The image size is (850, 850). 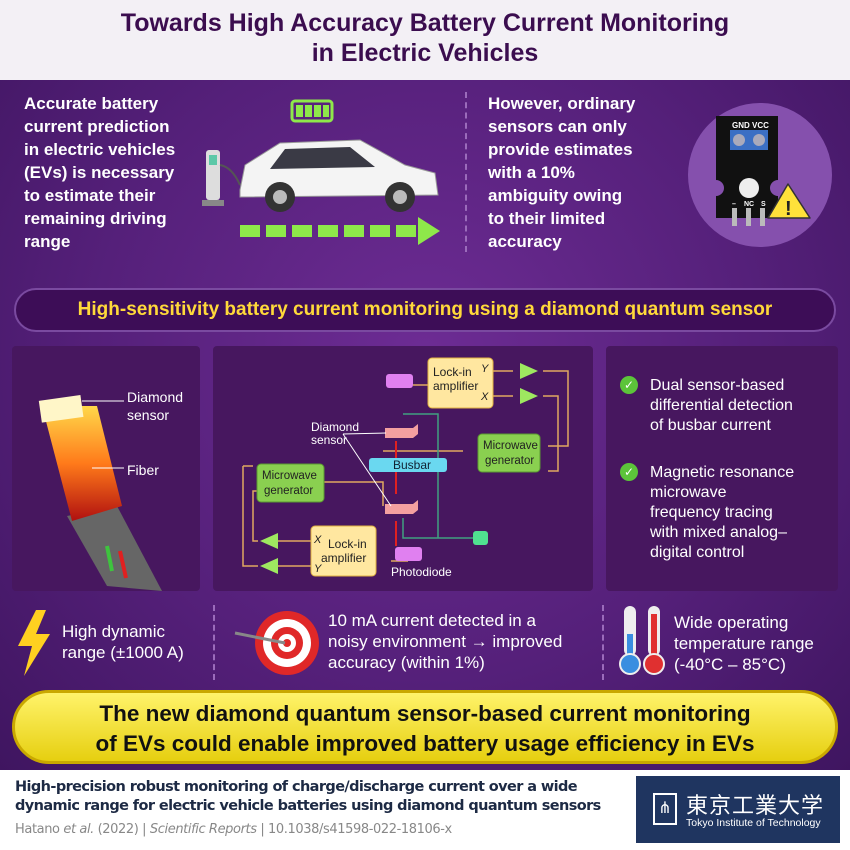 What do you see at coordinates (401, 507) in the screenshot?
I see `diamond-sensor-bottom` at bounding box center [401, 507].